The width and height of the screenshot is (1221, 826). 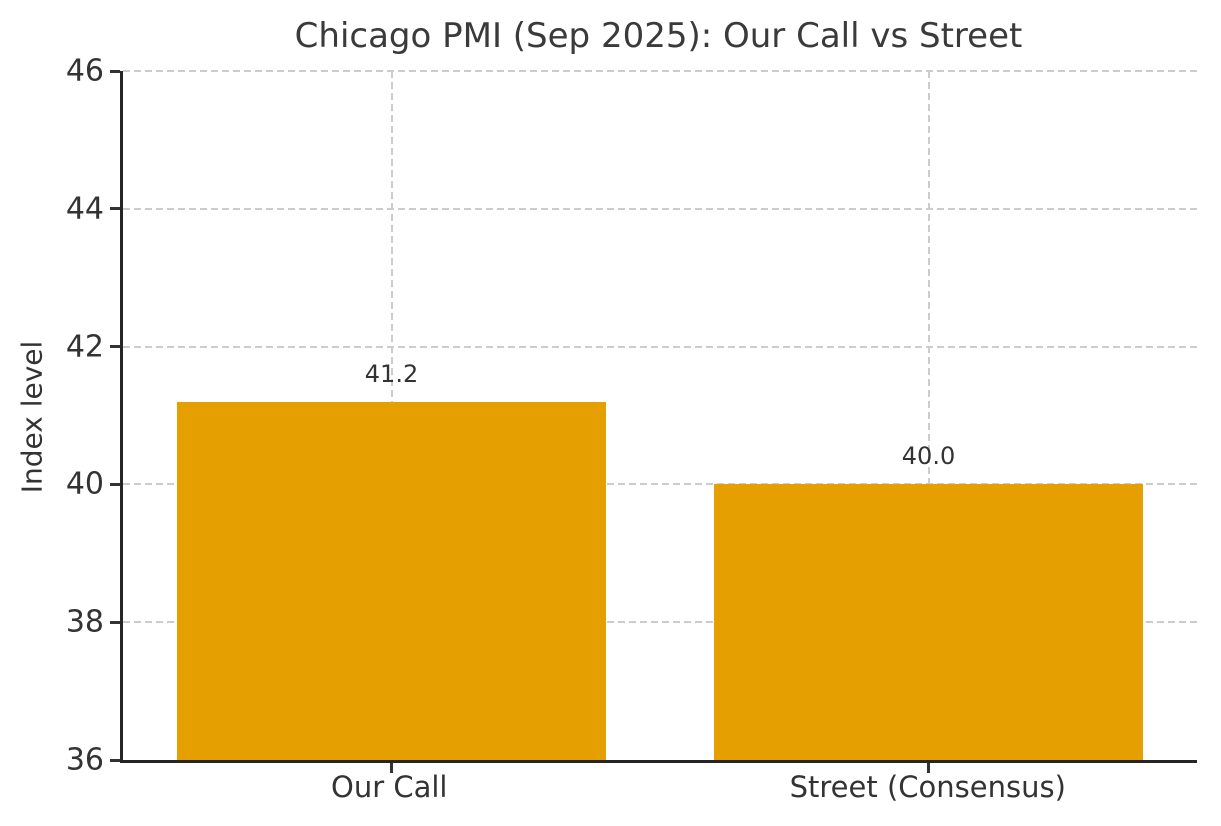 What do you see at coordinates (84, 622) in the screenshot?
I see `y-tick-label: 38` at bounding box center [84, 622].